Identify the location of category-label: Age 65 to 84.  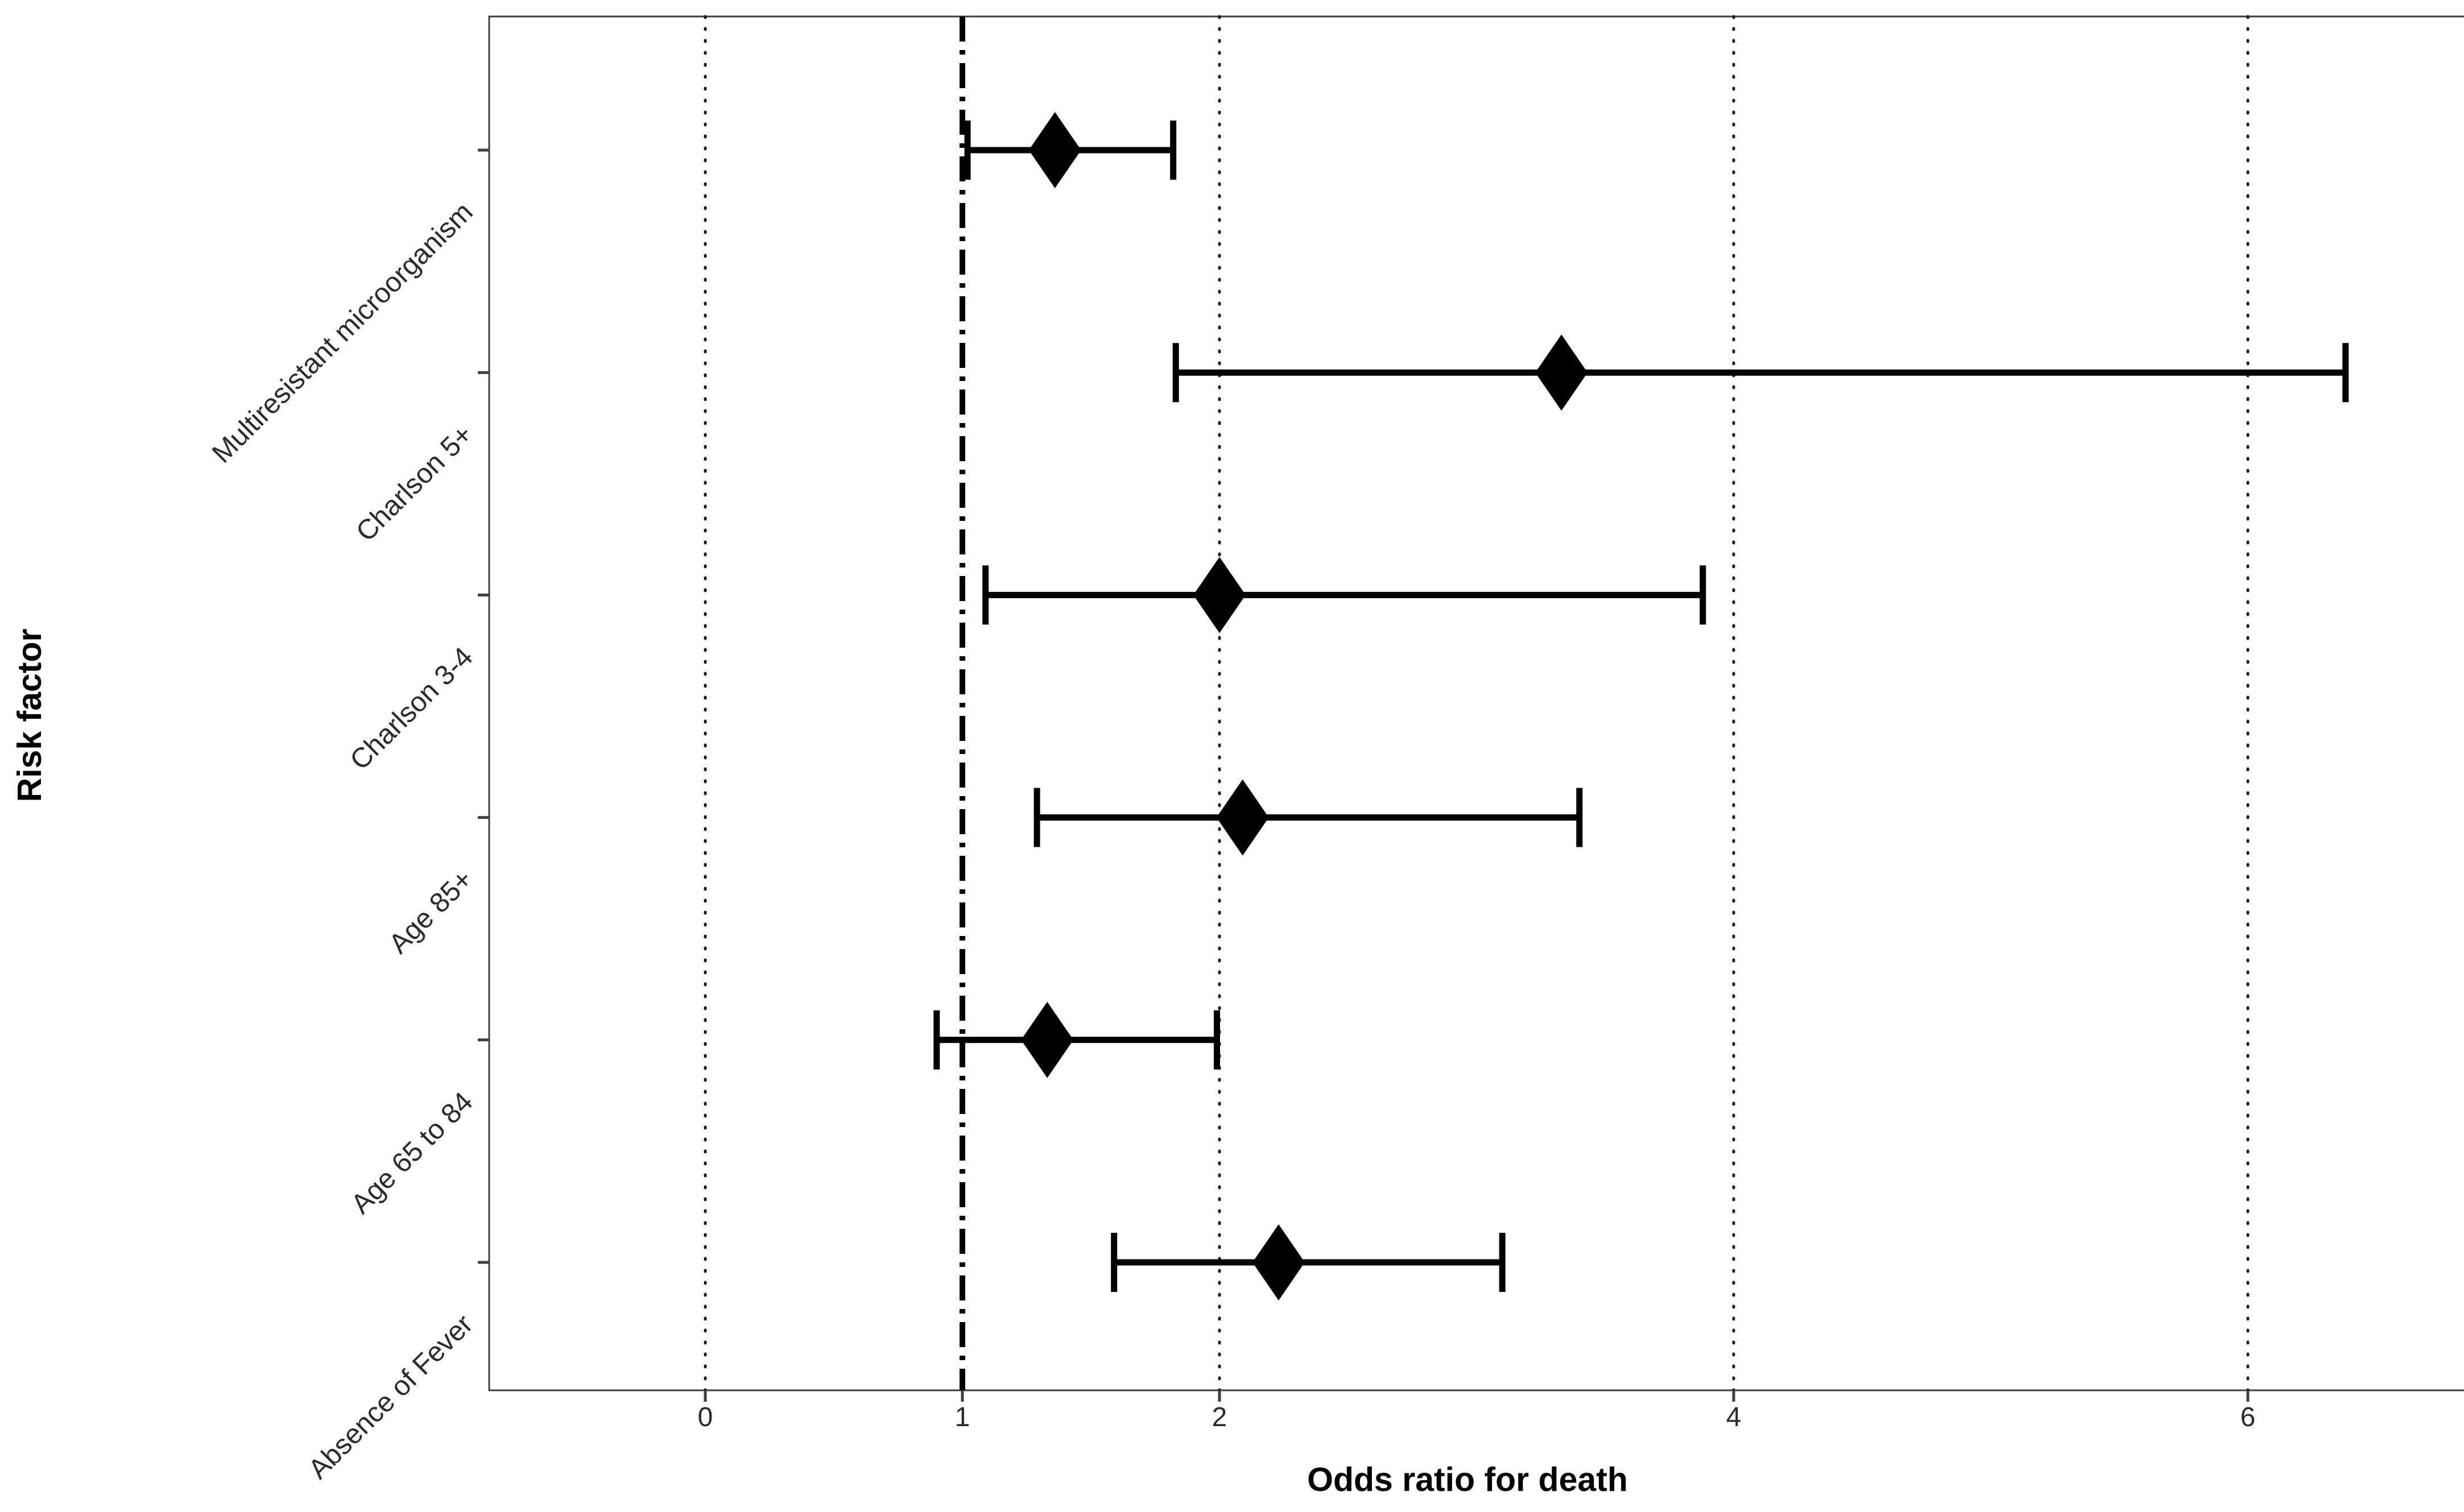
(412, 1153).